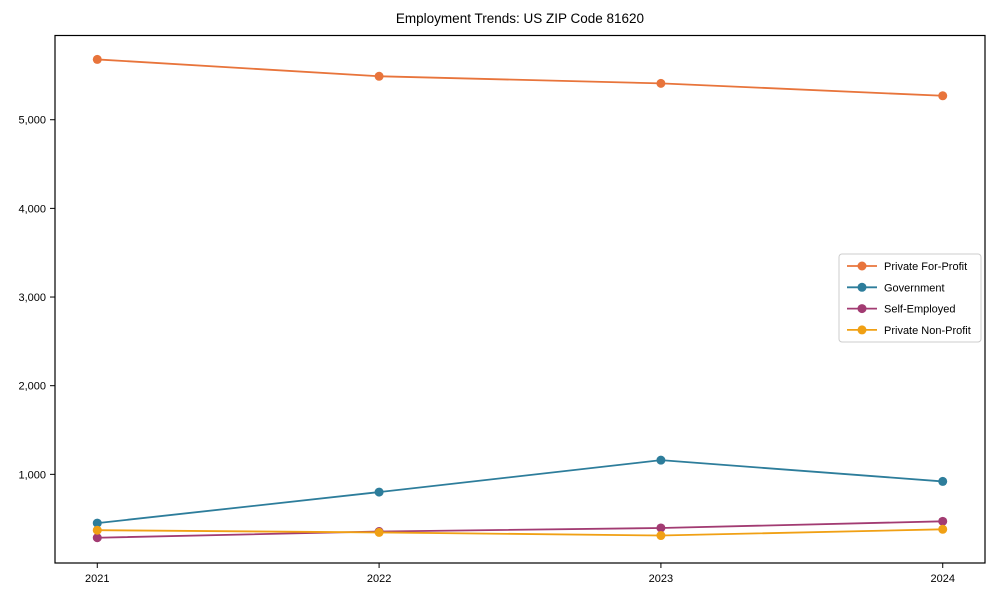 The image size is (1000, 600). Describe the element at coordinates (520, 18) in the screenshot. I see `chart-title: Employment Trends: US ZIP Code 81620` at that location.